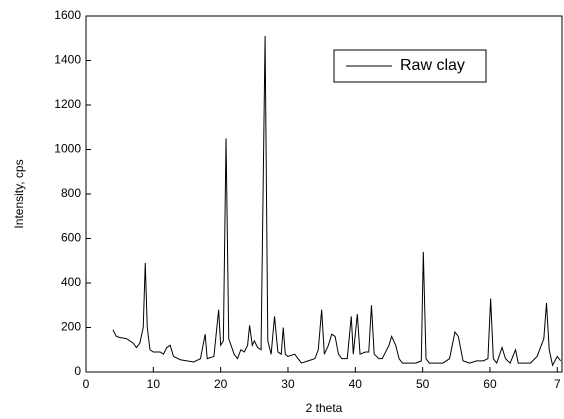 This screenshot has height=419, width=564. I want to click on y-tick-label: 1400, so click(67, 60).